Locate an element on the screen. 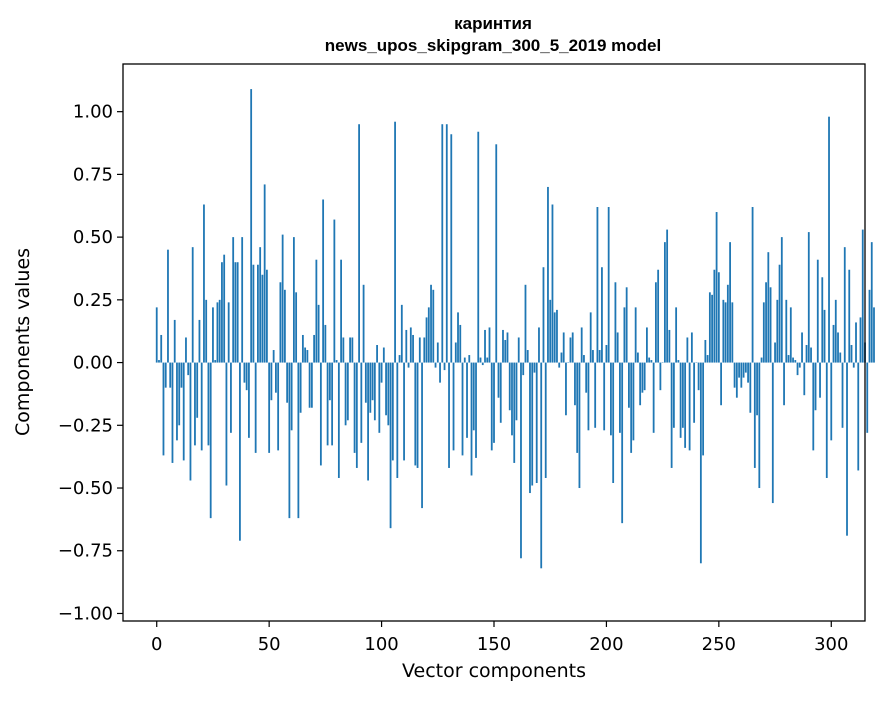  y-tick-label: 0.00 is located at coordinates (93, 363).